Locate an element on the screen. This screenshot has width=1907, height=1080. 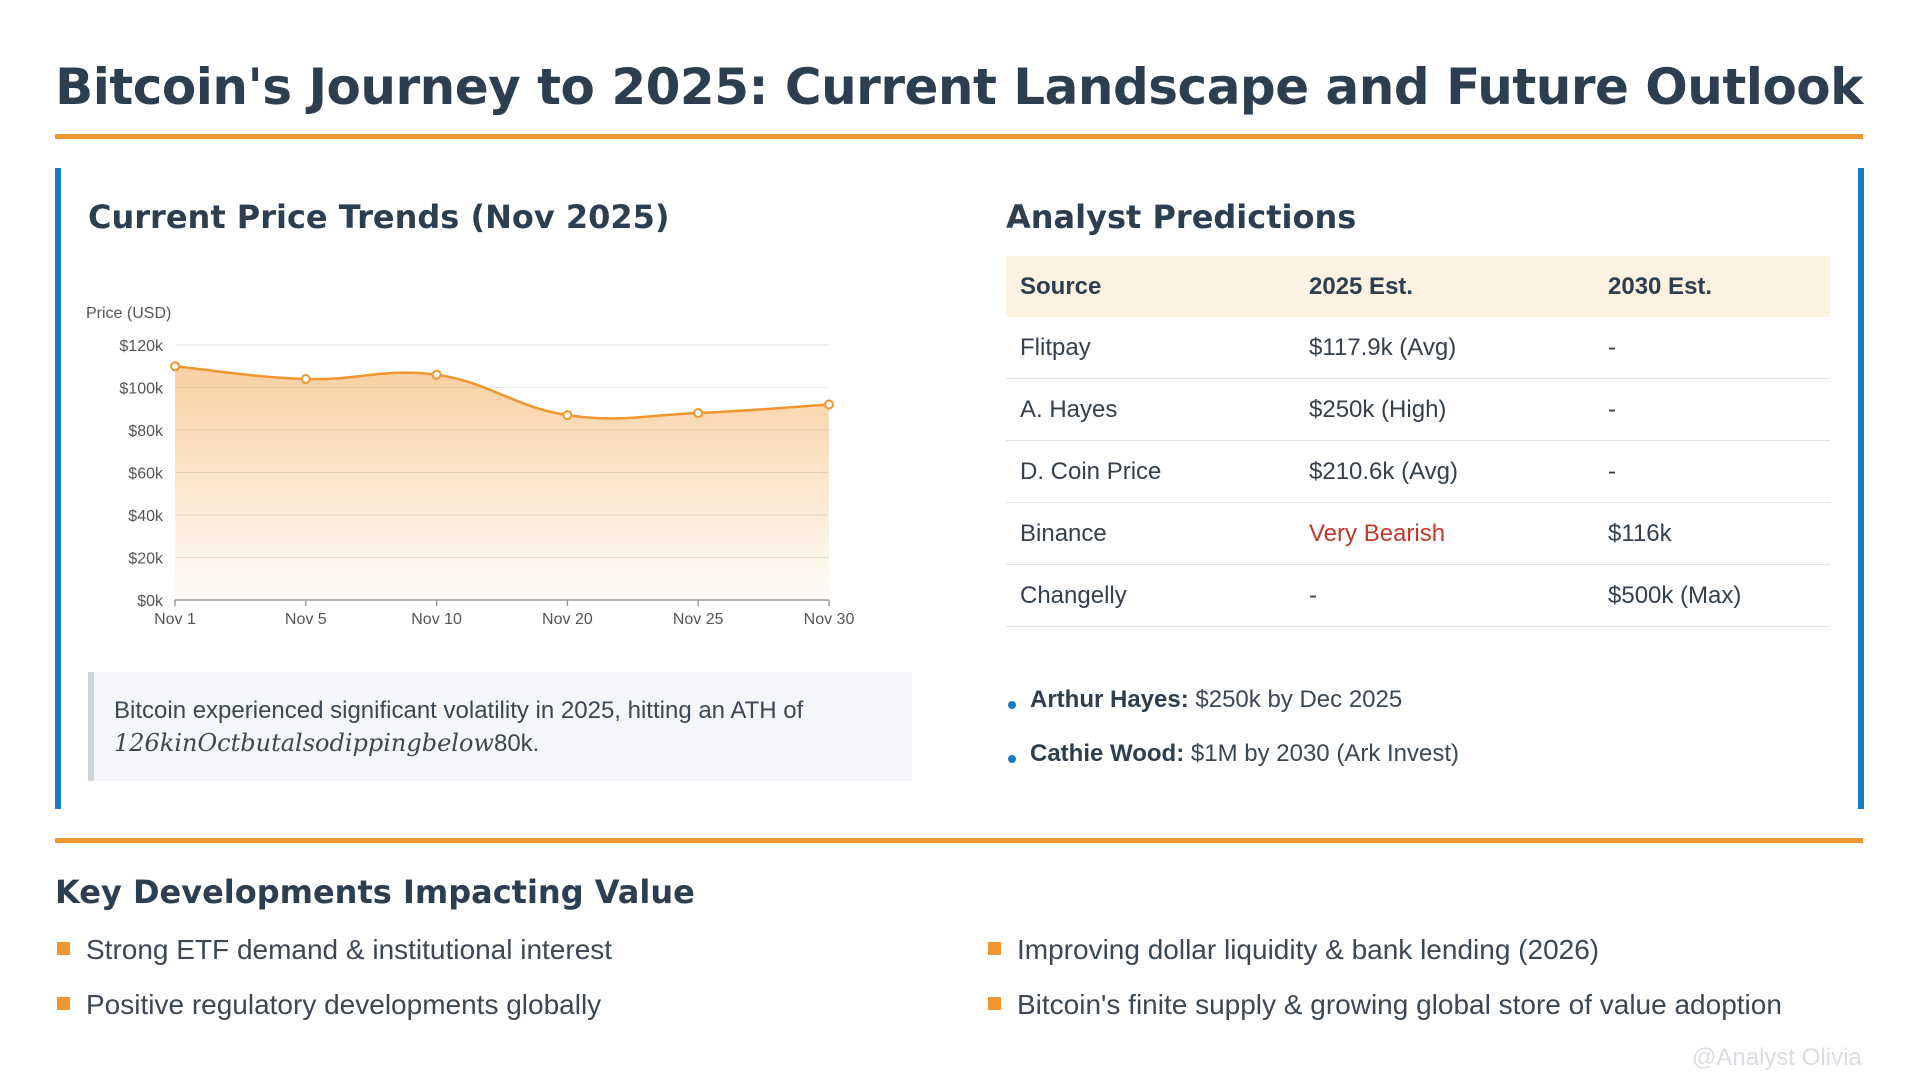
y-tick-label: $0k is located at coordinates (150, 601).